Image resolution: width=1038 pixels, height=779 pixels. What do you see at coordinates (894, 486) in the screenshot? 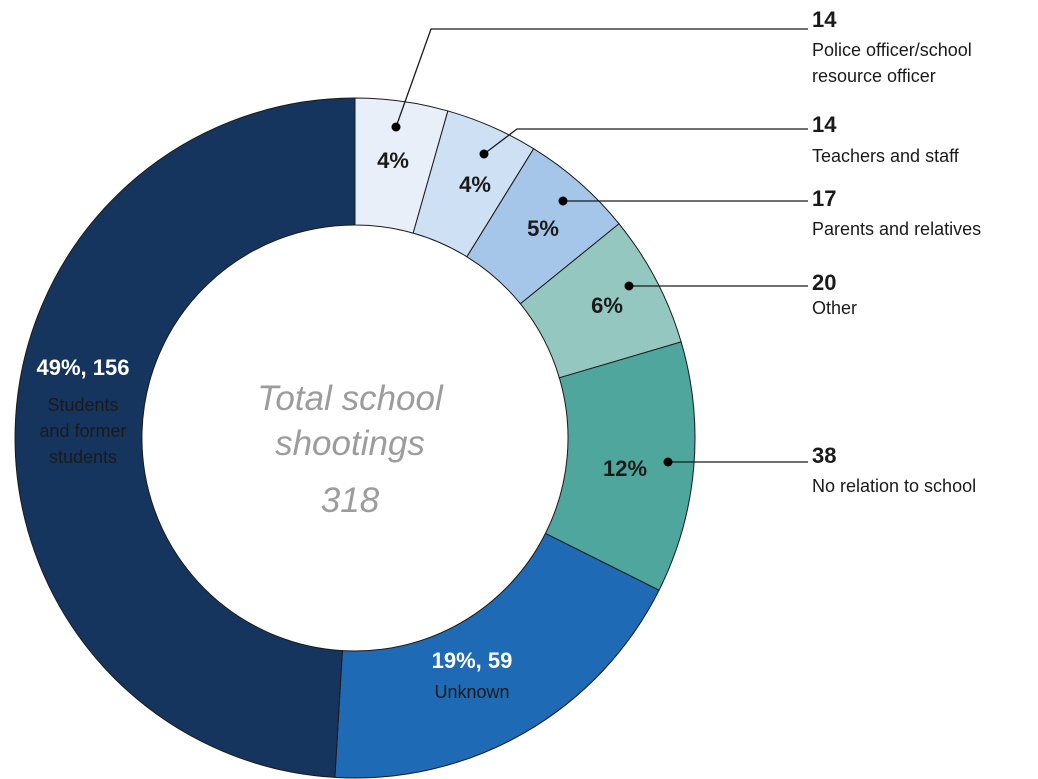
I see `callout-name-no-relation-to-school-line-1: No relation to school` at bounding box center [894, 486].